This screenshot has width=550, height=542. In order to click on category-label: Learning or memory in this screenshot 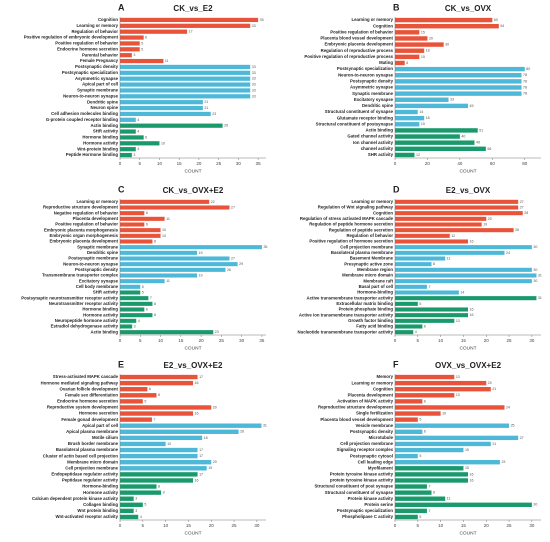, I will do `click(97, 25)`.